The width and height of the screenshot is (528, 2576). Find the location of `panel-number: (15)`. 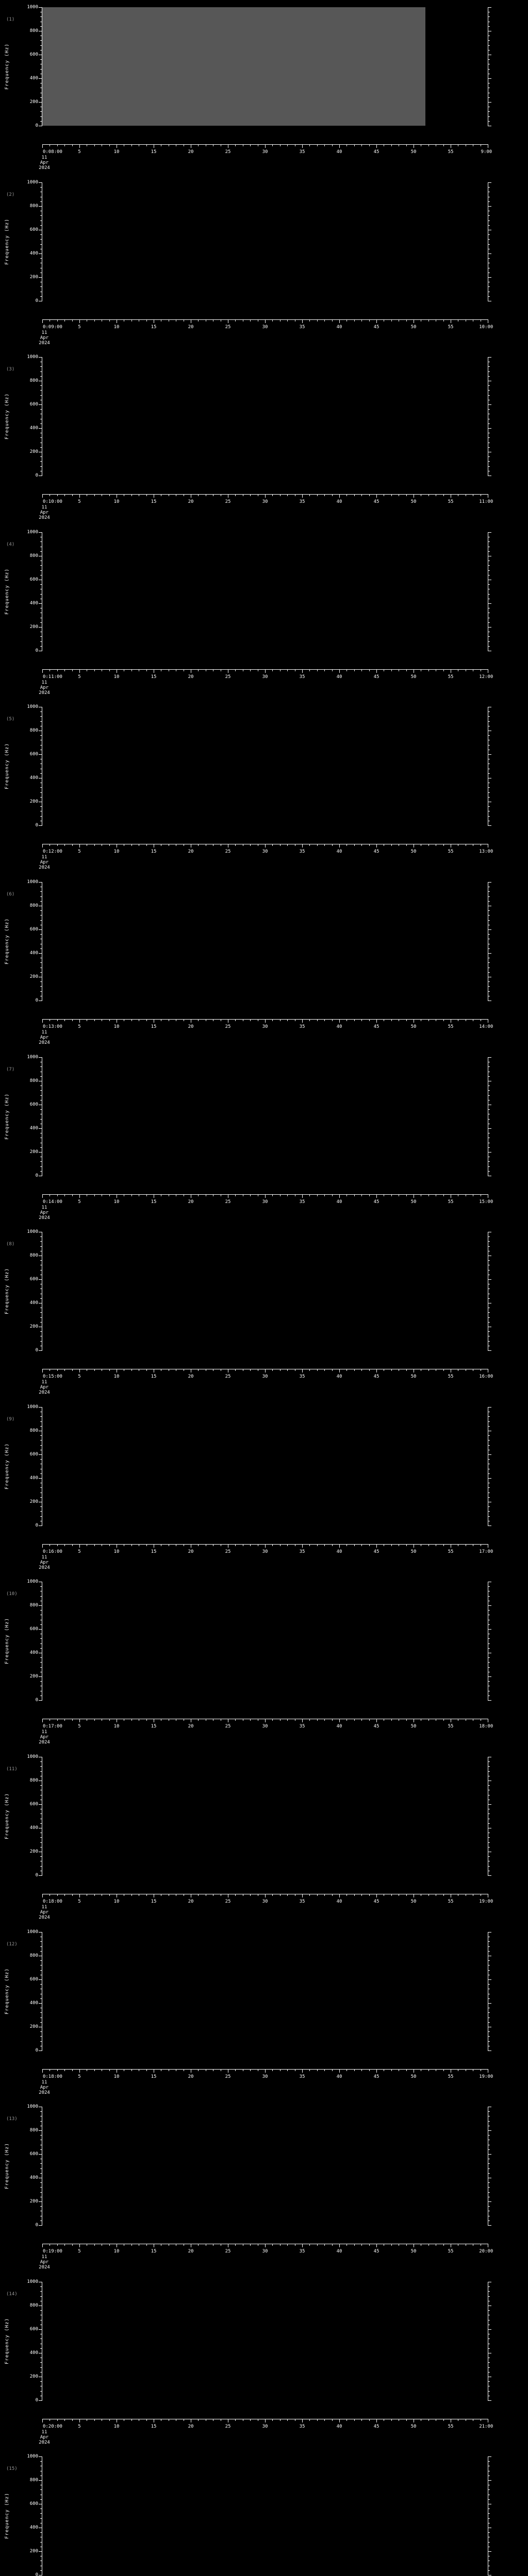

panel-number: (15) is located at coordinates (12, 2469).